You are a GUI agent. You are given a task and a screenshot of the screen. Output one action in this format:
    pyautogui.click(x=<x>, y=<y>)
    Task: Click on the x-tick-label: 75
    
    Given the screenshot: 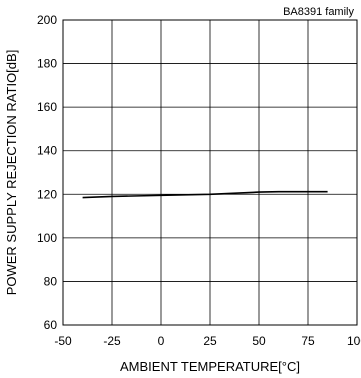 What is the action you would take?
    pyautogui.click(x=308, y=341)
    